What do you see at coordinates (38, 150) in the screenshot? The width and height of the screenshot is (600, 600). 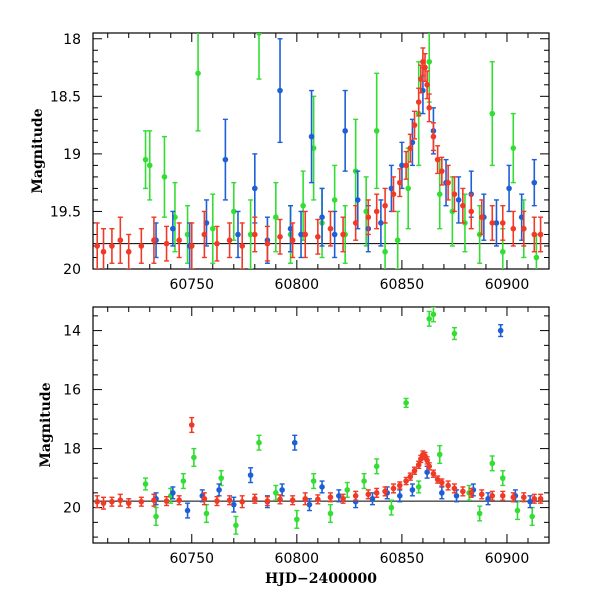 I see `y-axis-label-top: Magnitude` at bounding box center [38, 150].